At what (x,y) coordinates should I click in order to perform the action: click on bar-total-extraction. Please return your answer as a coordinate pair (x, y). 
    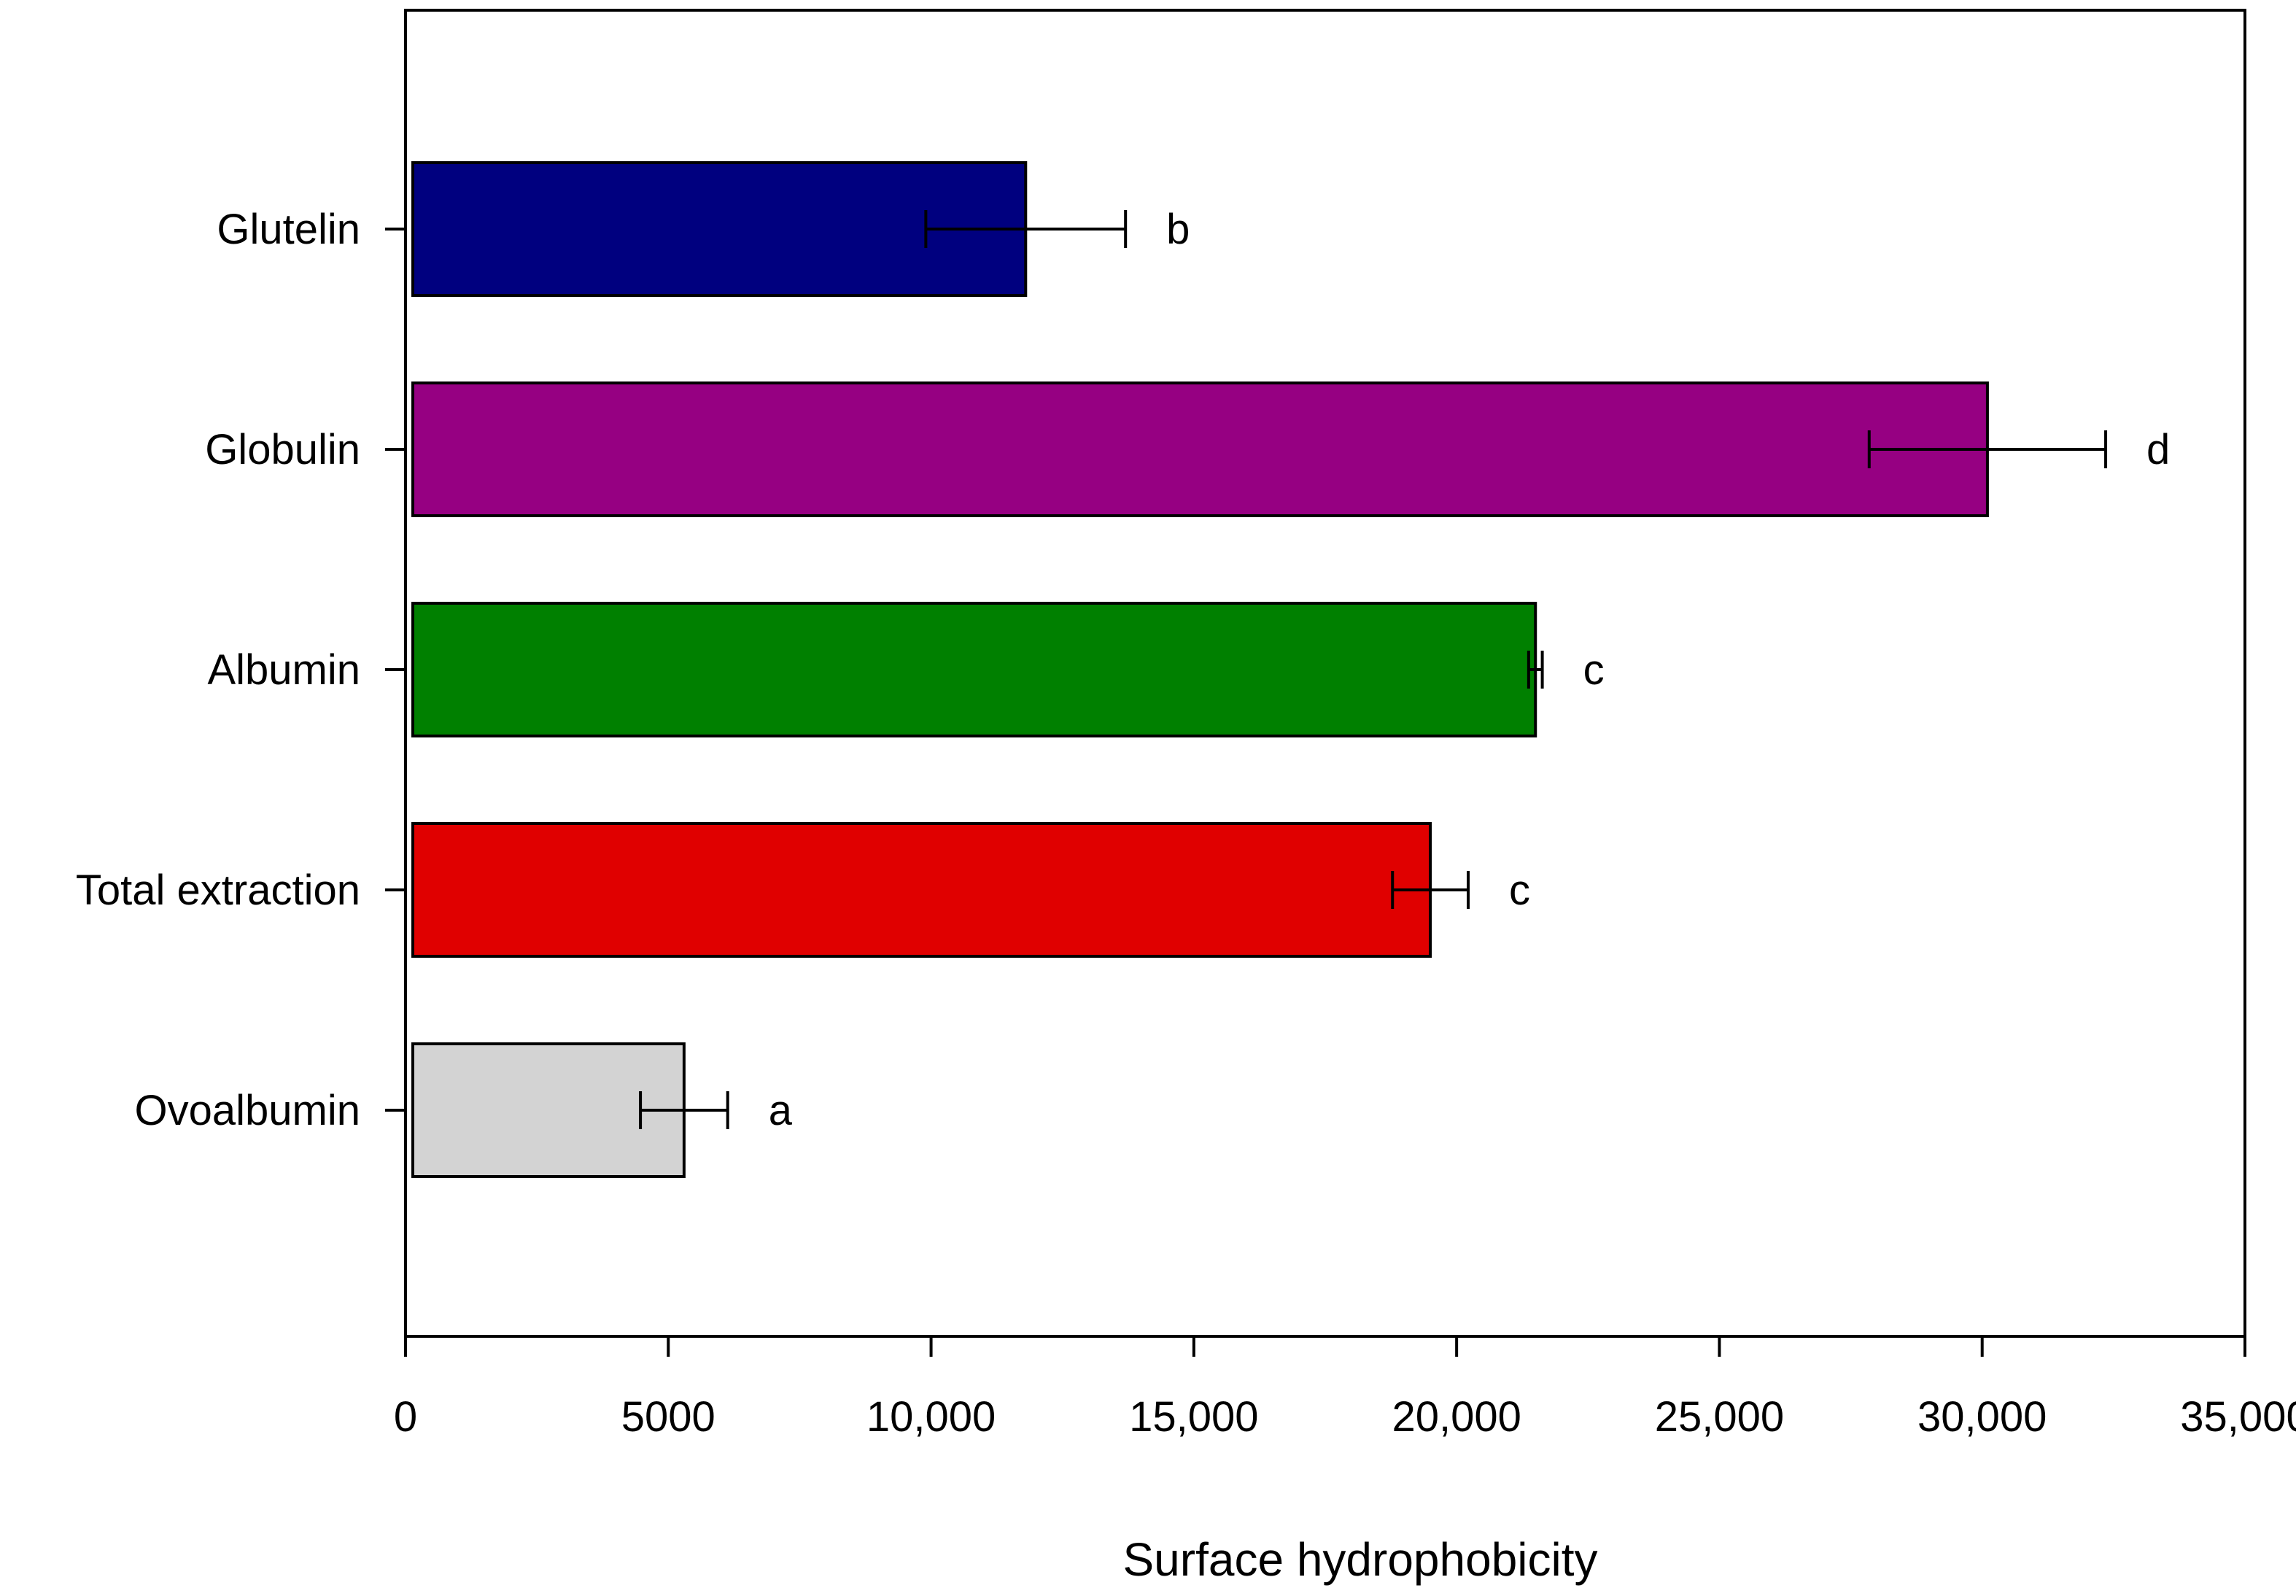
    Looking at the image, I should click on (921, 890).